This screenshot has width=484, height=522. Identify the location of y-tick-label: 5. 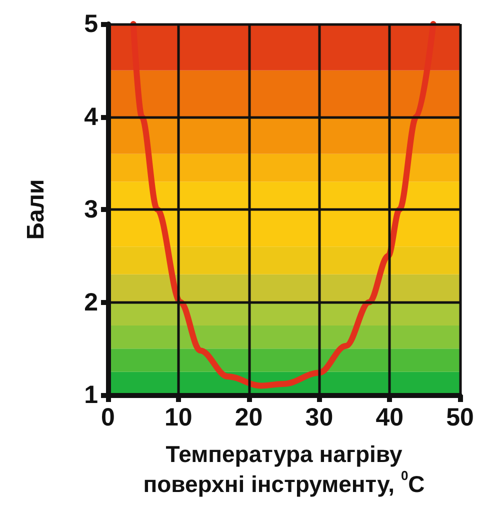
(91, 24).